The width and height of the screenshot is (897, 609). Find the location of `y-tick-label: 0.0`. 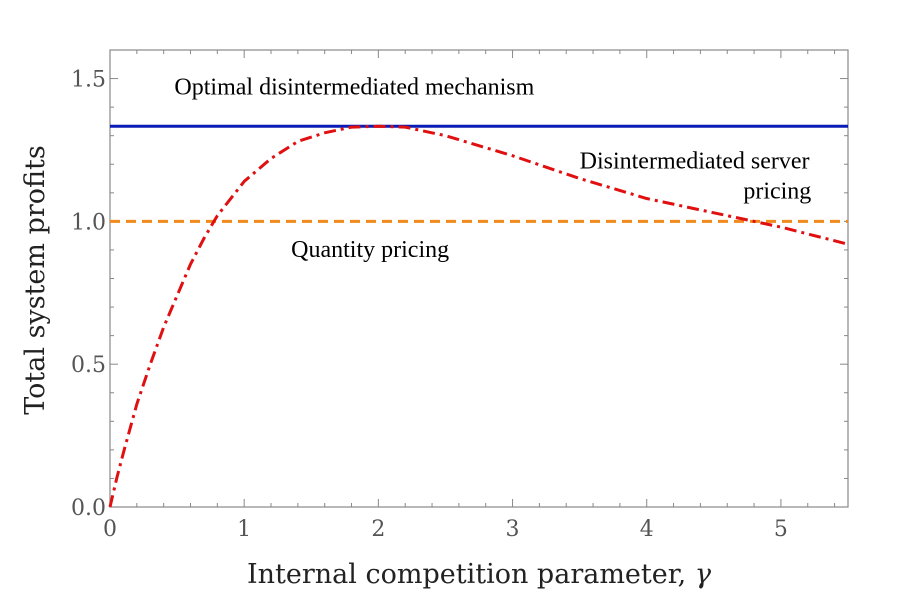

y-tick-label: 0.0 is located at coordinates (88, 508).